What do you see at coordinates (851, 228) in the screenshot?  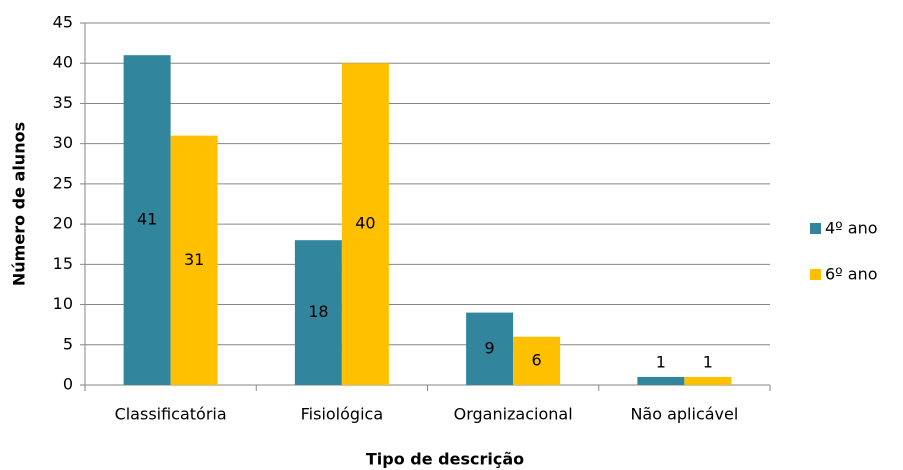 I see `legend-label: 4º ano` at bounding box center [851, 228].